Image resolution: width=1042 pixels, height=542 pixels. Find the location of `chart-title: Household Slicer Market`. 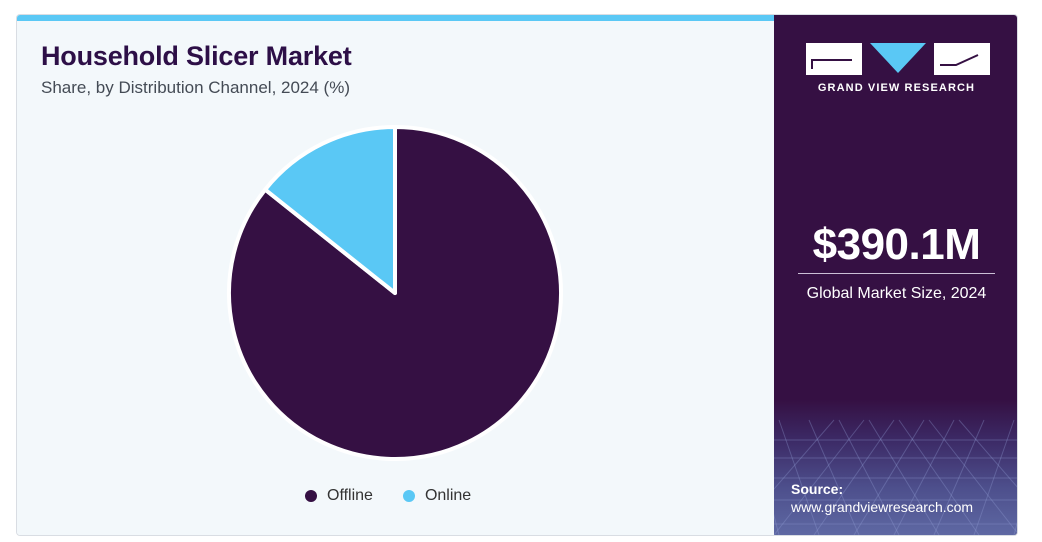

chart-title: Household Slicer Market is located at coordinates (196, 56).